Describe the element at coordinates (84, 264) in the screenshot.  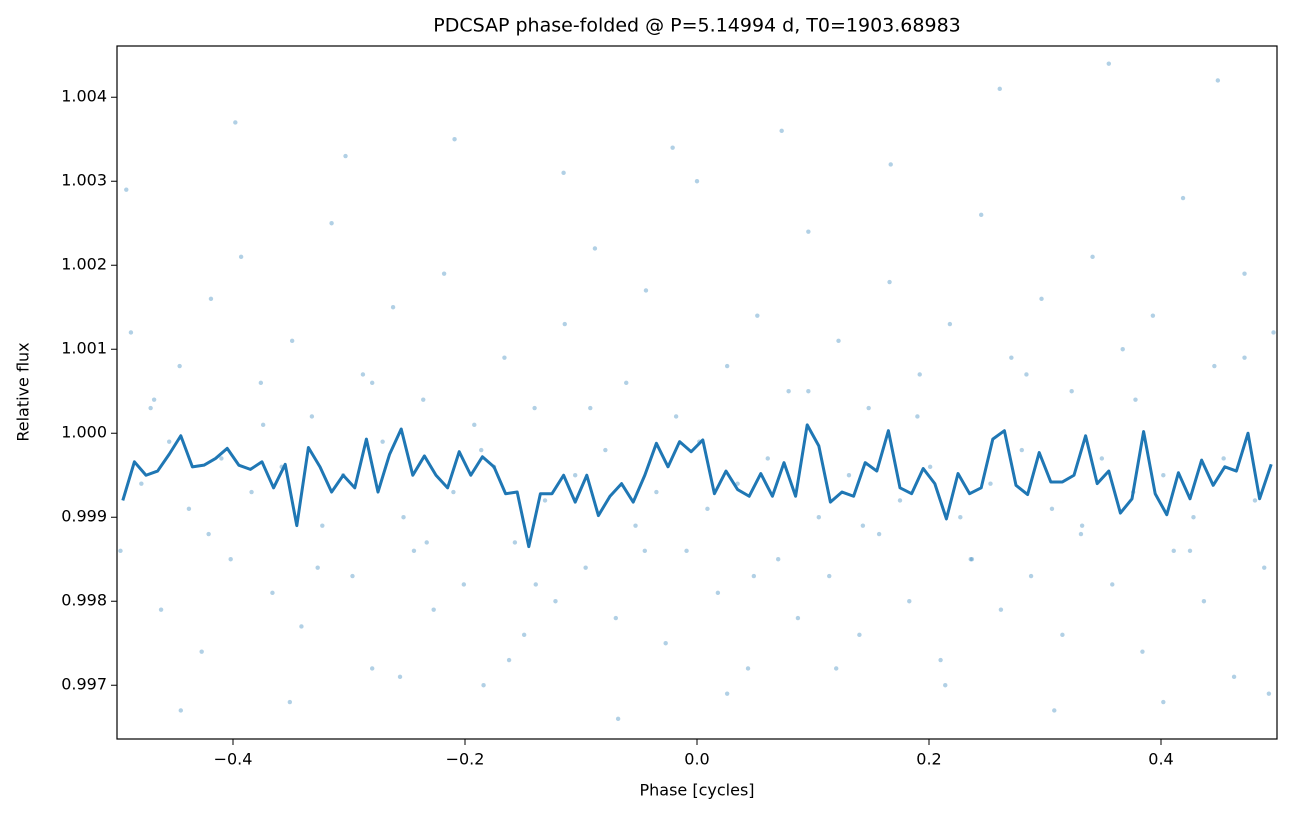
I see `y-tick-label: 1.002` at that location.